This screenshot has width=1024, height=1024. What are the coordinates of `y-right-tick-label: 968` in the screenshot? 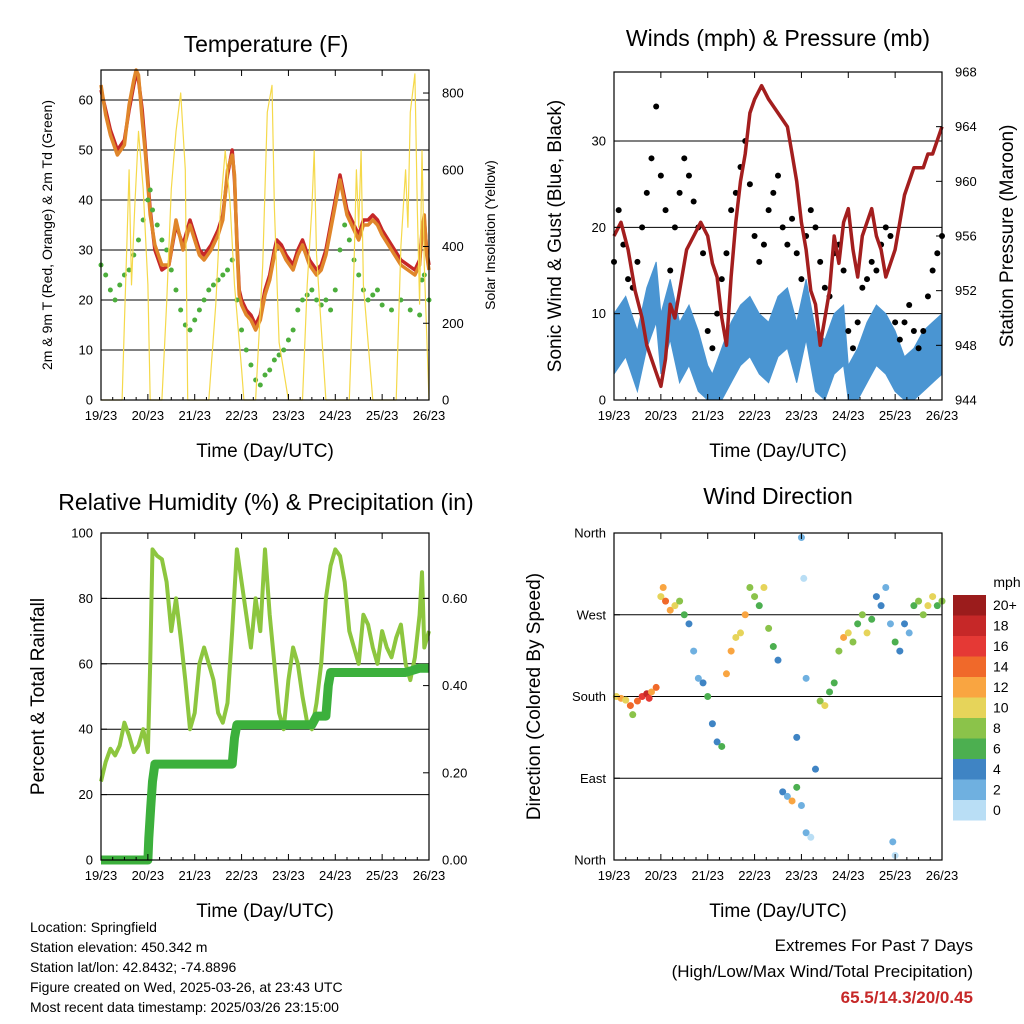 It's located at (966, 72).